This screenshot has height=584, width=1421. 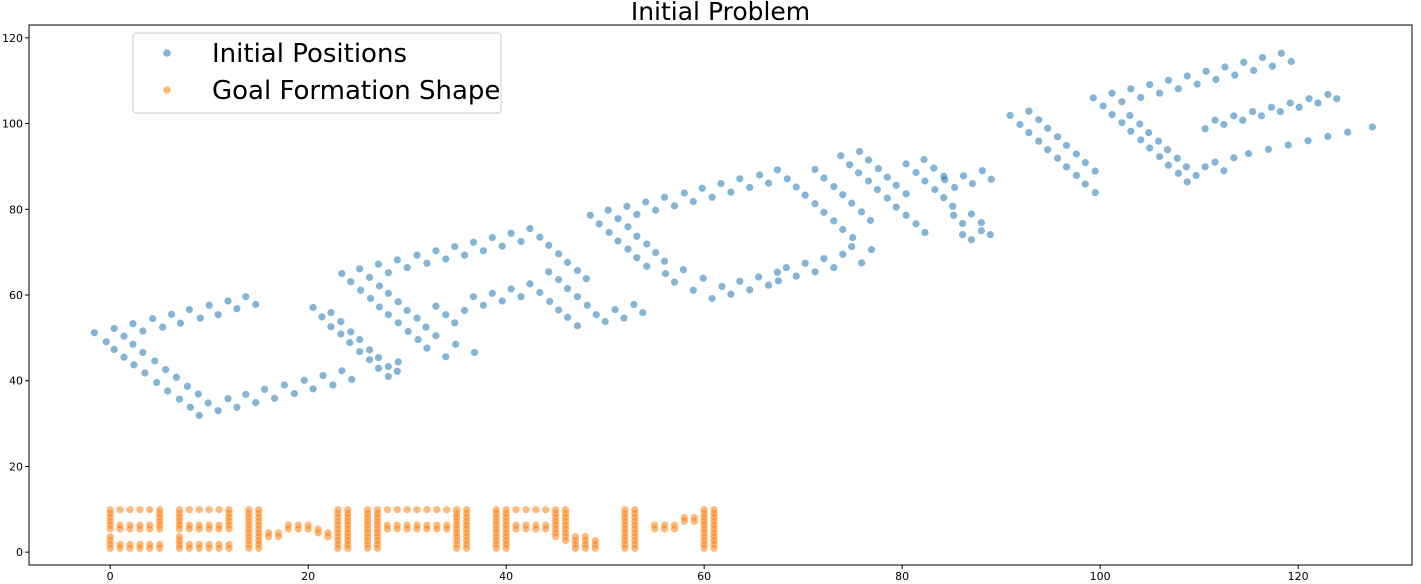 What do you see at coordinates (167, 53) in the screenshot?
I see `legend-marker` at bounding box center [167, 53].